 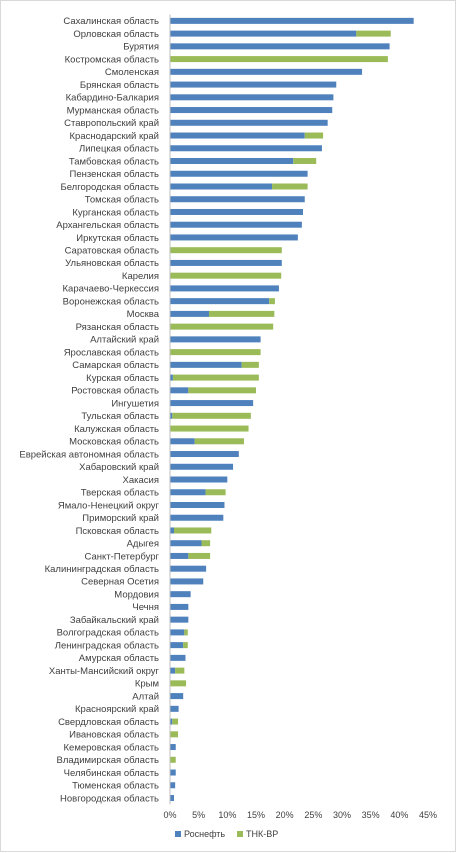 What do you see at coordinates (198, 815) in the screenshot?
I see `x-tick-label: 5%` at bounding box center [198, 815].